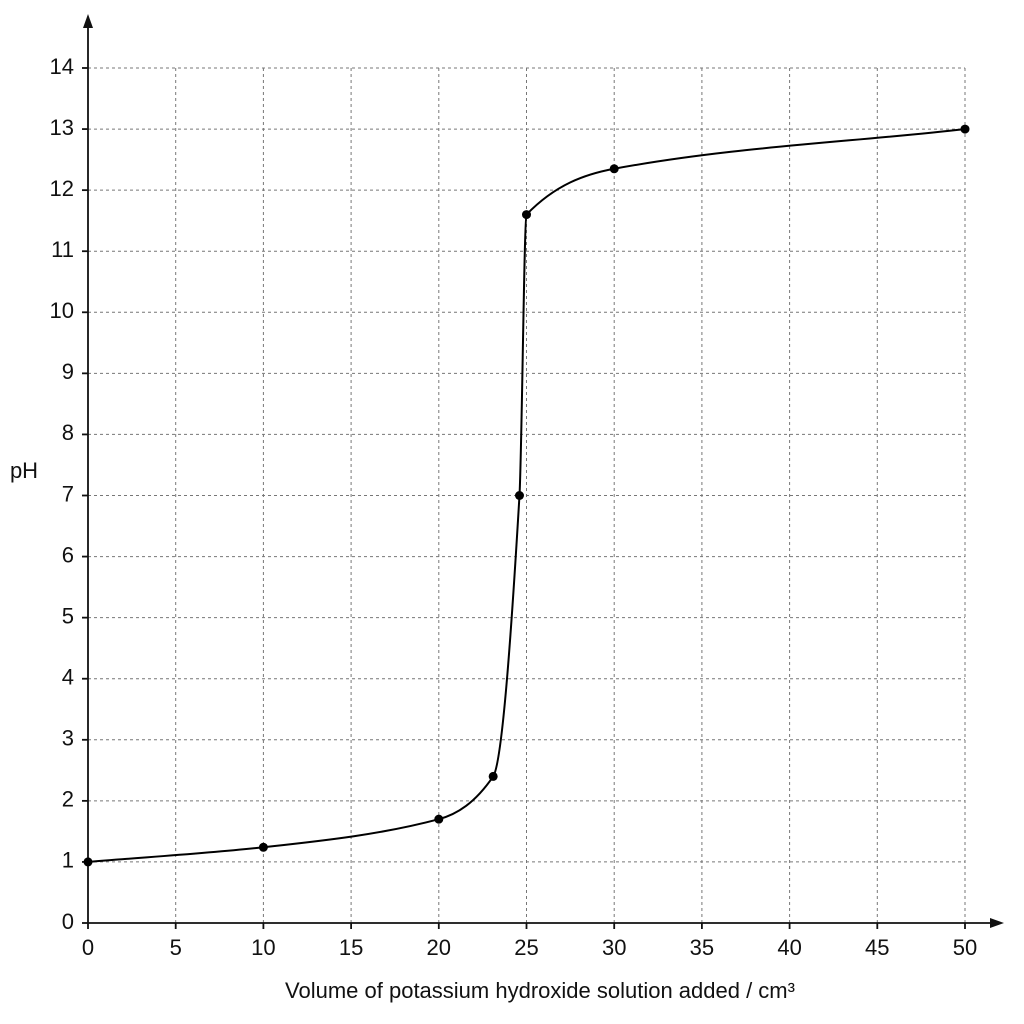 This screenshot has width=1024, height=1024. I want to click on y-tick-label: 9, so click(68, 371).